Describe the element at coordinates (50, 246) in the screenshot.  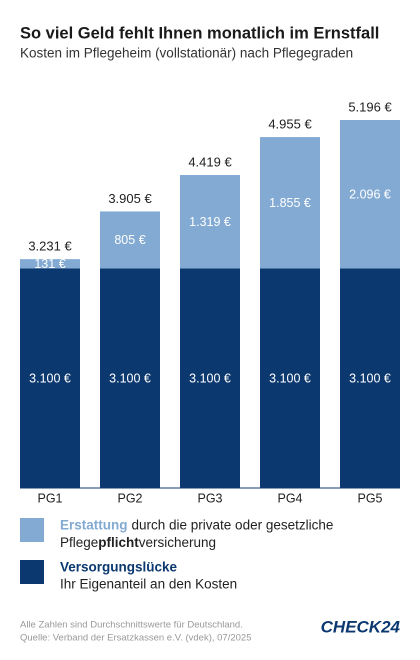
I see `total-label: 3.231 €` at that location.